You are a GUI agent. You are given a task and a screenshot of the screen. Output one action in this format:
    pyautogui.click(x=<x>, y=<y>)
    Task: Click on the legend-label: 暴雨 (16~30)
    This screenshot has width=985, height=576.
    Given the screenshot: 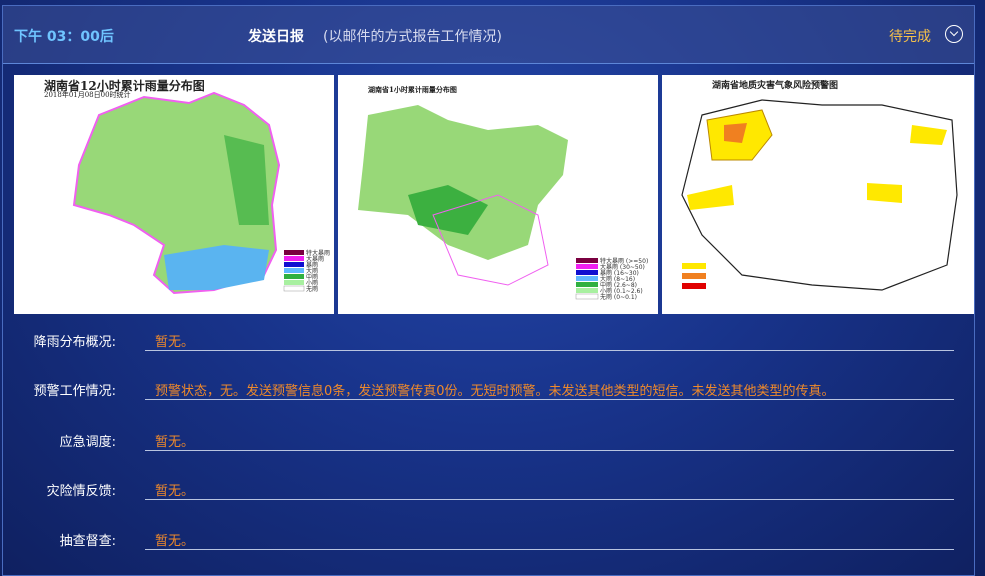 What is the action you would take?
    pyautogui.click(x=619, y=273)
    